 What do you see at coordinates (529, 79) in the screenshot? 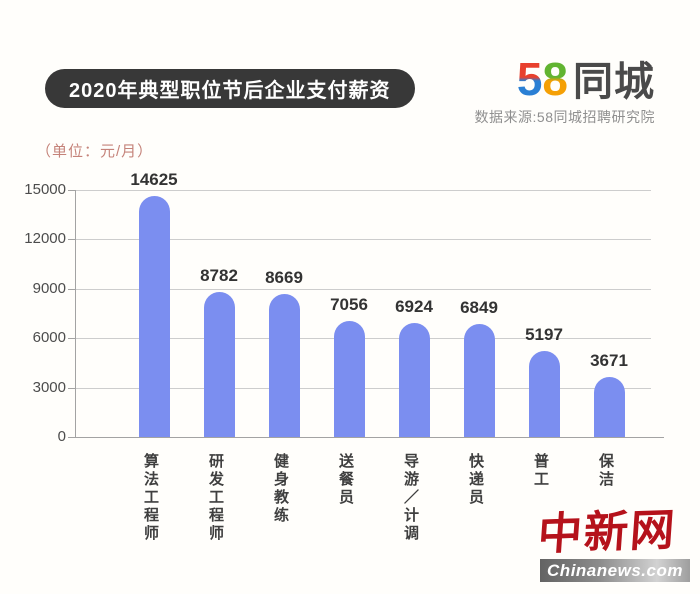
I see `logo-digit-5: 5` at bounding box center [529, 79].